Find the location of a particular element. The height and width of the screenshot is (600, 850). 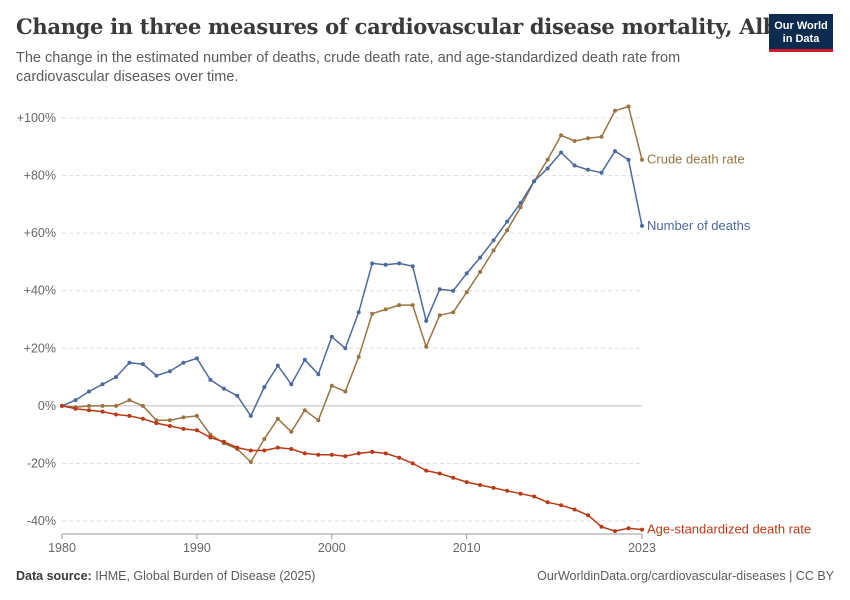

y-tick-label: -20% is located at coordinates (41, 463).